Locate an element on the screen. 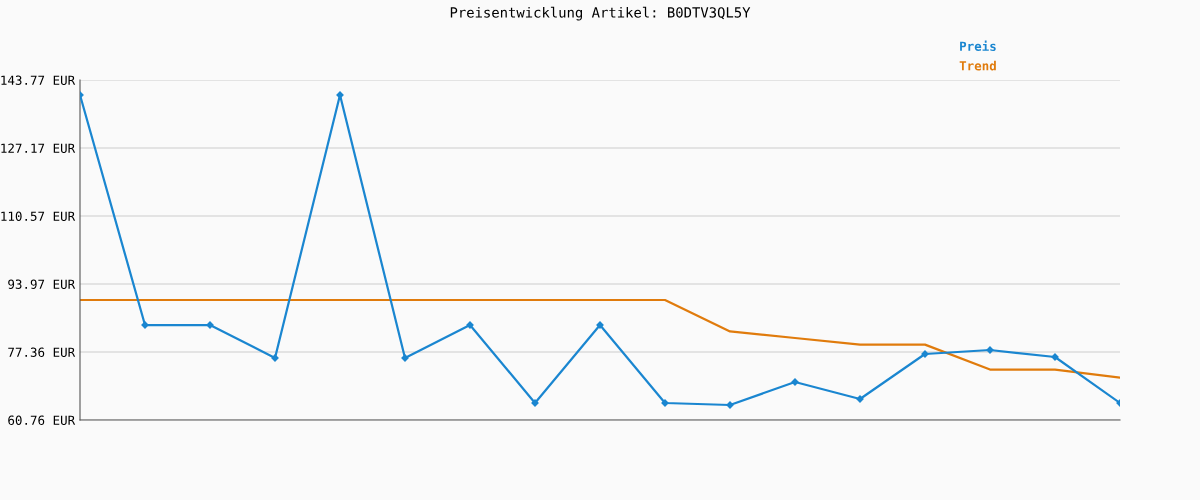  y-tick-label: 127.17 EUR is located at coordinates (38, 148).